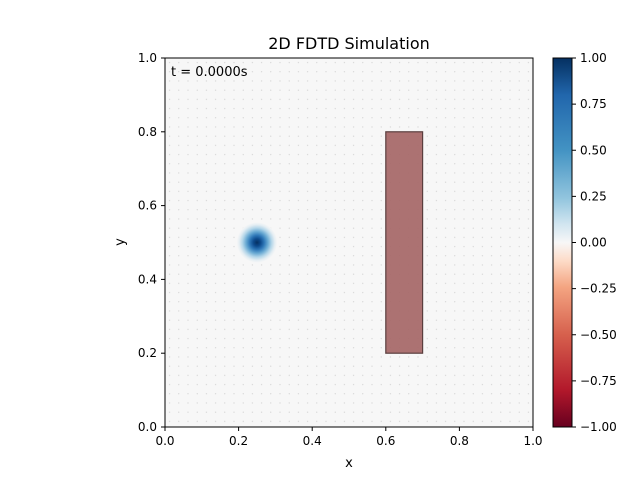 This screenshot has height=480, width=640. What do you see at coordinates (598, 289) in the screenshot?
I see `colorbar-tick-label: −0.25` at bounding box center [598, 289].